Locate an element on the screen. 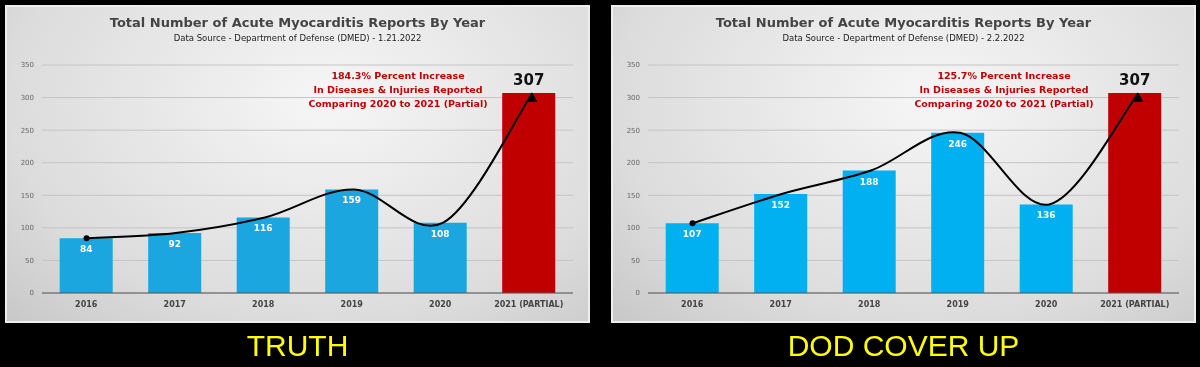 The height and width of the screenshot is (367, 1200). data-label: 136 is located at coordinates (1046, 215).